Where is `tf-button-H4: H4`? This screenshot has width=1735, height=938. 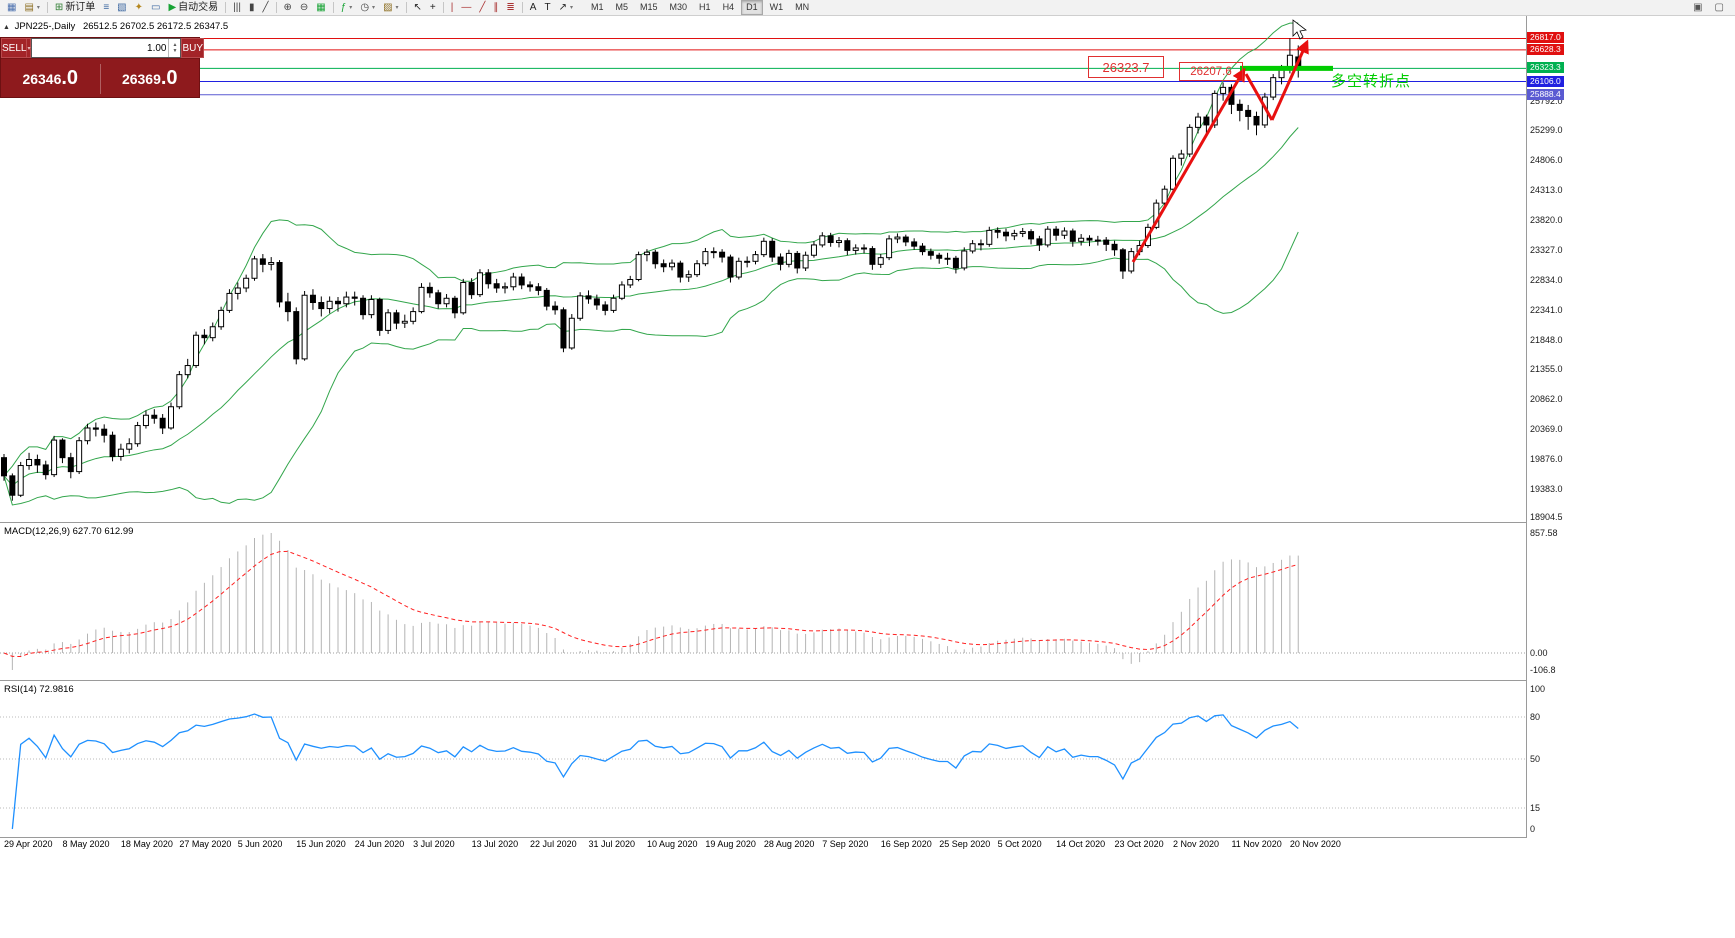
tf-button-H4: H4 is located at coordinates (728, 7).